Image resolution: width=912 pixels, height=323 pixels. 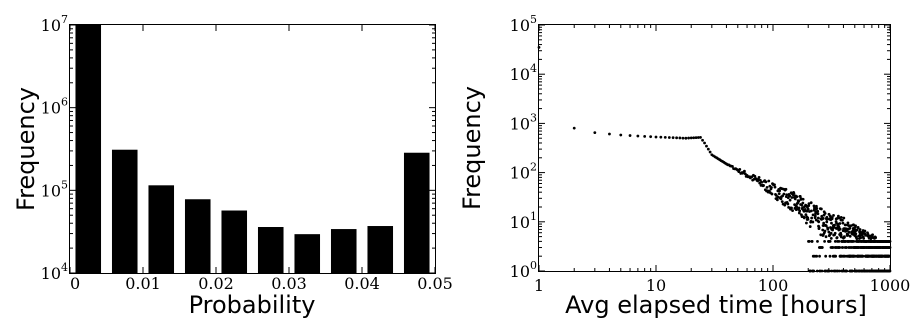 What do you see at coordinates (26, 149) in the screenshot?
I see `left-y-axis-title: Frequency` at bounding box center [26, 149].